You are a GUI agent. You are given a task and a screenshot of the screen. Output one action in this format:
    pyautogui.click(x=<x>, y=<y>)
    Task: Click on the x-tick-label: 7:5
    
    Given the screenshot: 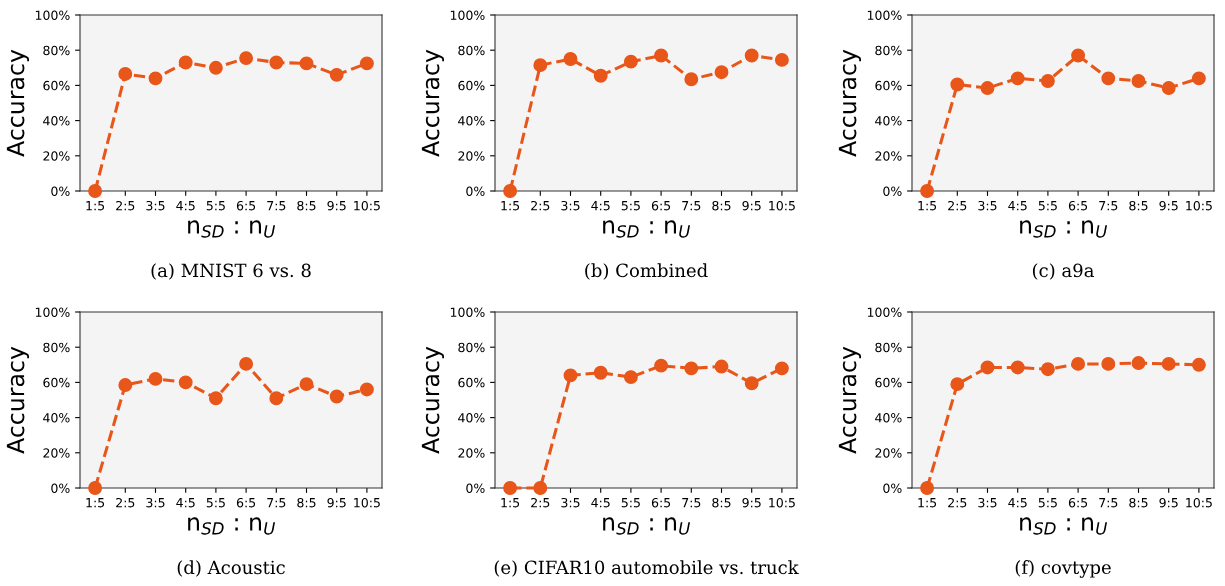 What is the action you would take?
    pyautogui.click(x=276, y=503)
    